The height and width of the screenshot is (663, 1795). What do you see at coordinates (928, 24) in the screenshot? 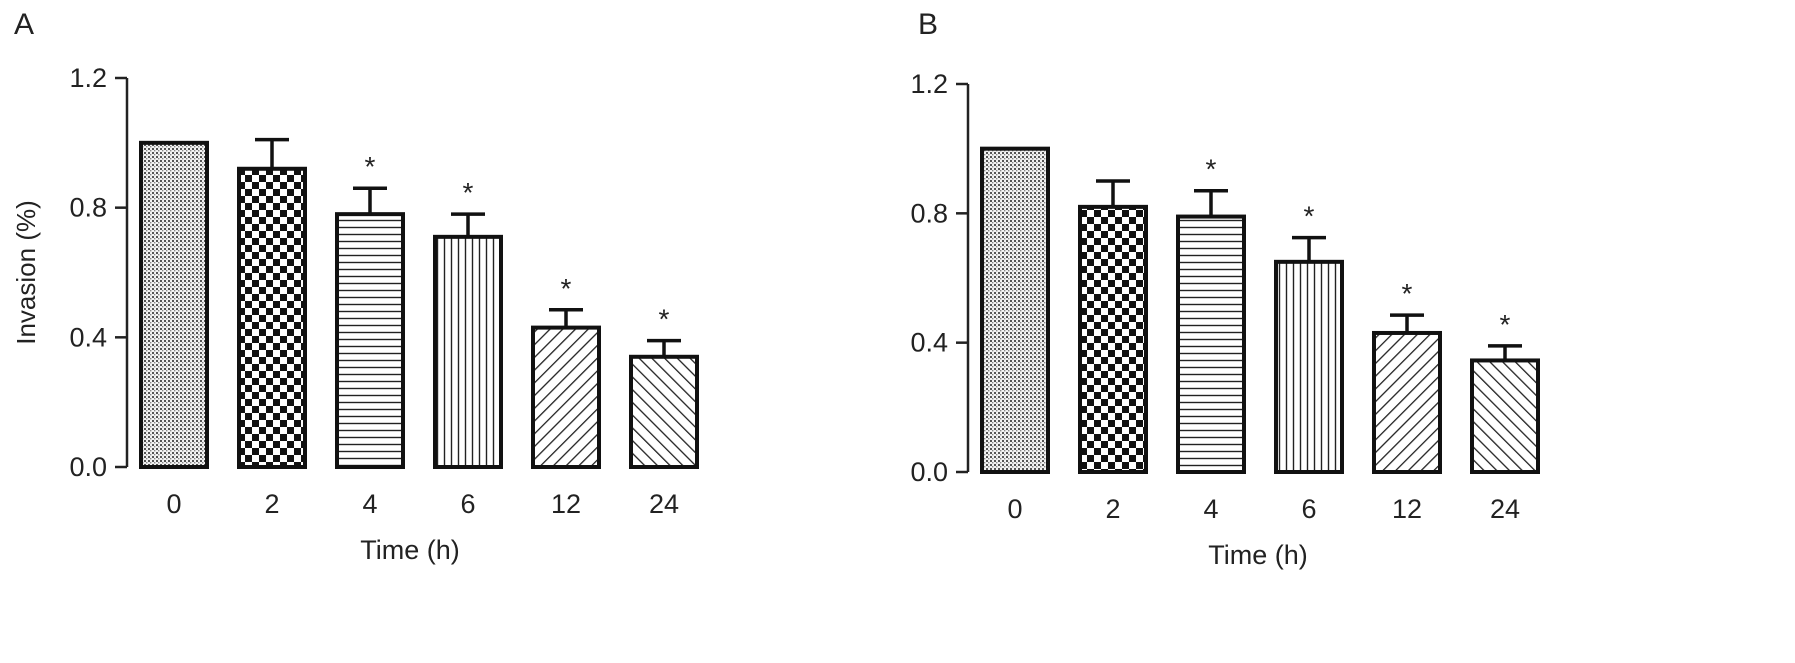
I see `panel-label-b: B` at bounding box center [928, 24].